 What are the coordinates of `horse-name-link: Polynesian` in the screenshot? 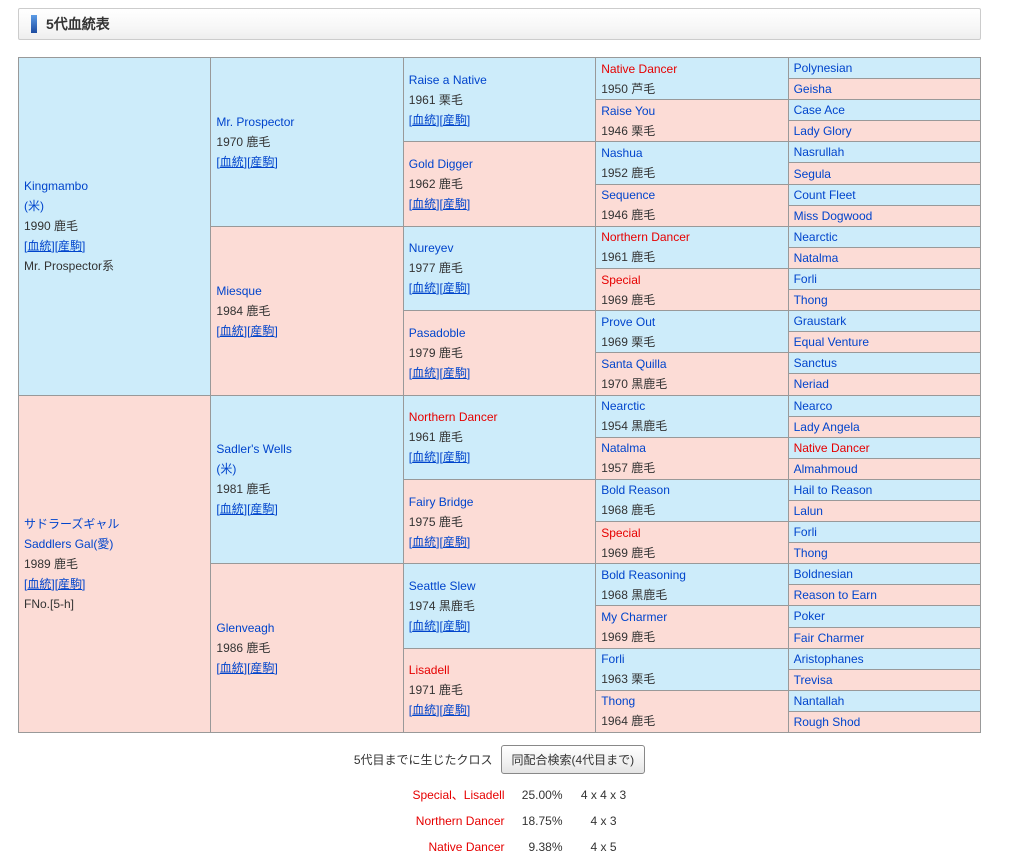 It's located at (823, 68).